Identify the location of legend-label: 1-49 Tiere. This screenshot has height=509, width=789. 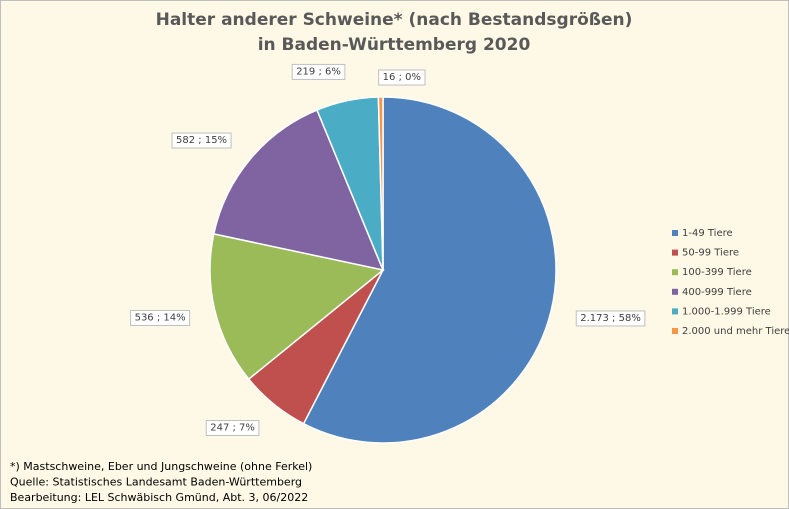
(707, 233).